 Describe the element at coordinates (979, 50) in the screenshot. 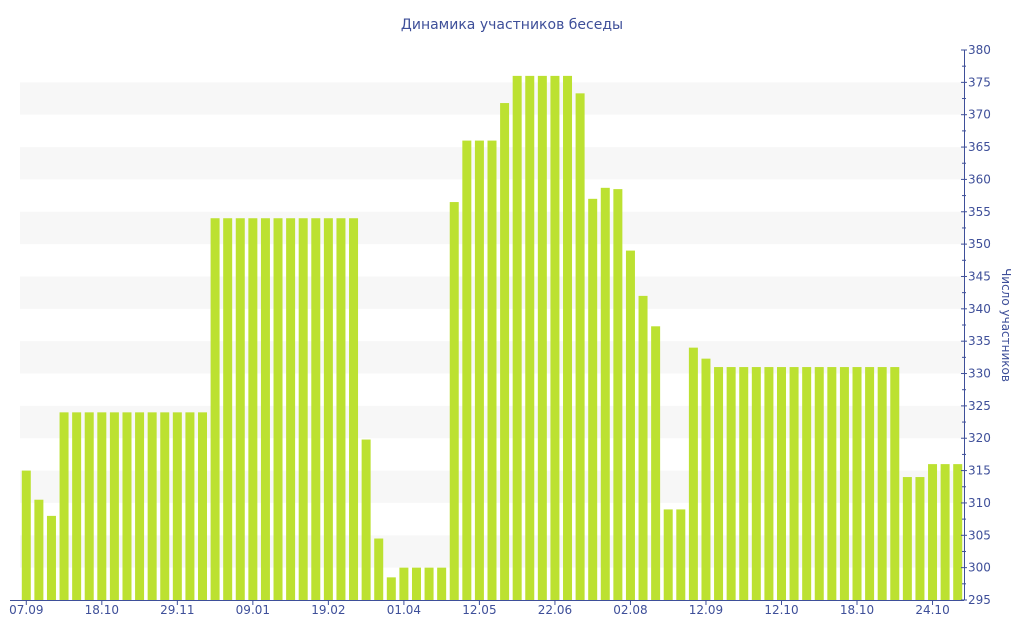

I see `y-tick-label: 380` at that location.